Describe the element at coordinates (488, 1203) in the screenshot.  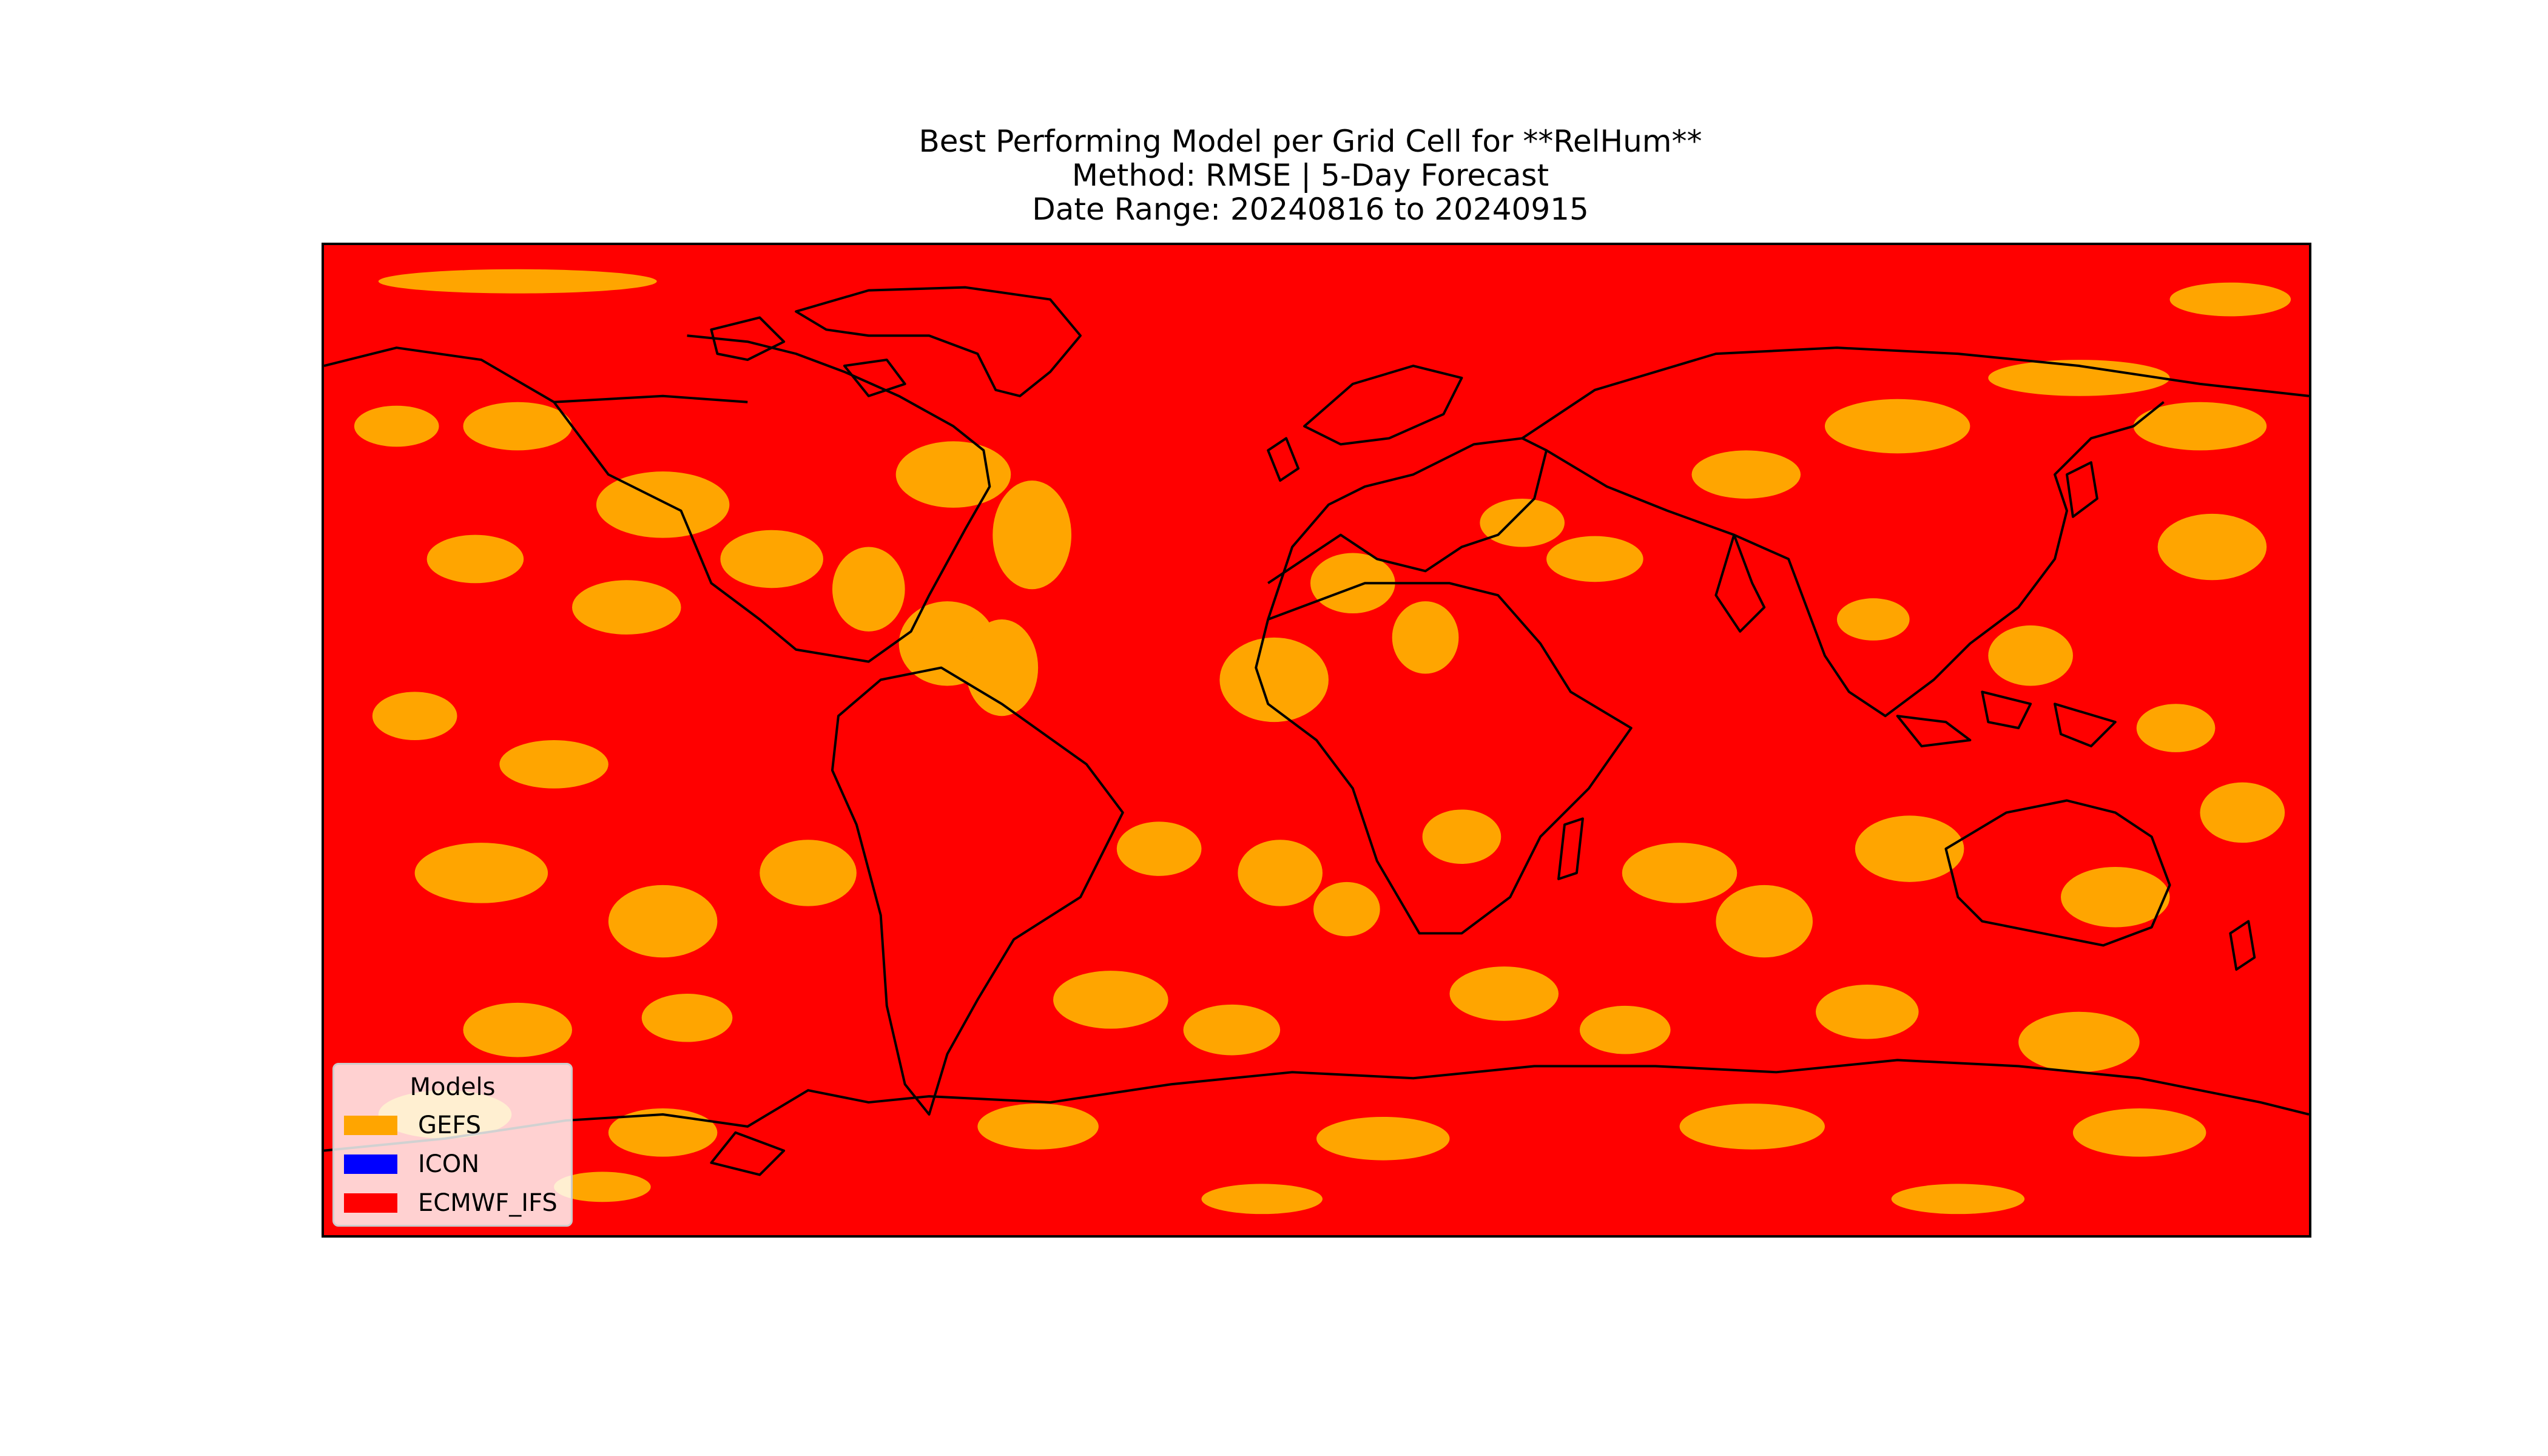
I see `legend-label-ecmwf-ifs: ECMWF_IFS` at that location.